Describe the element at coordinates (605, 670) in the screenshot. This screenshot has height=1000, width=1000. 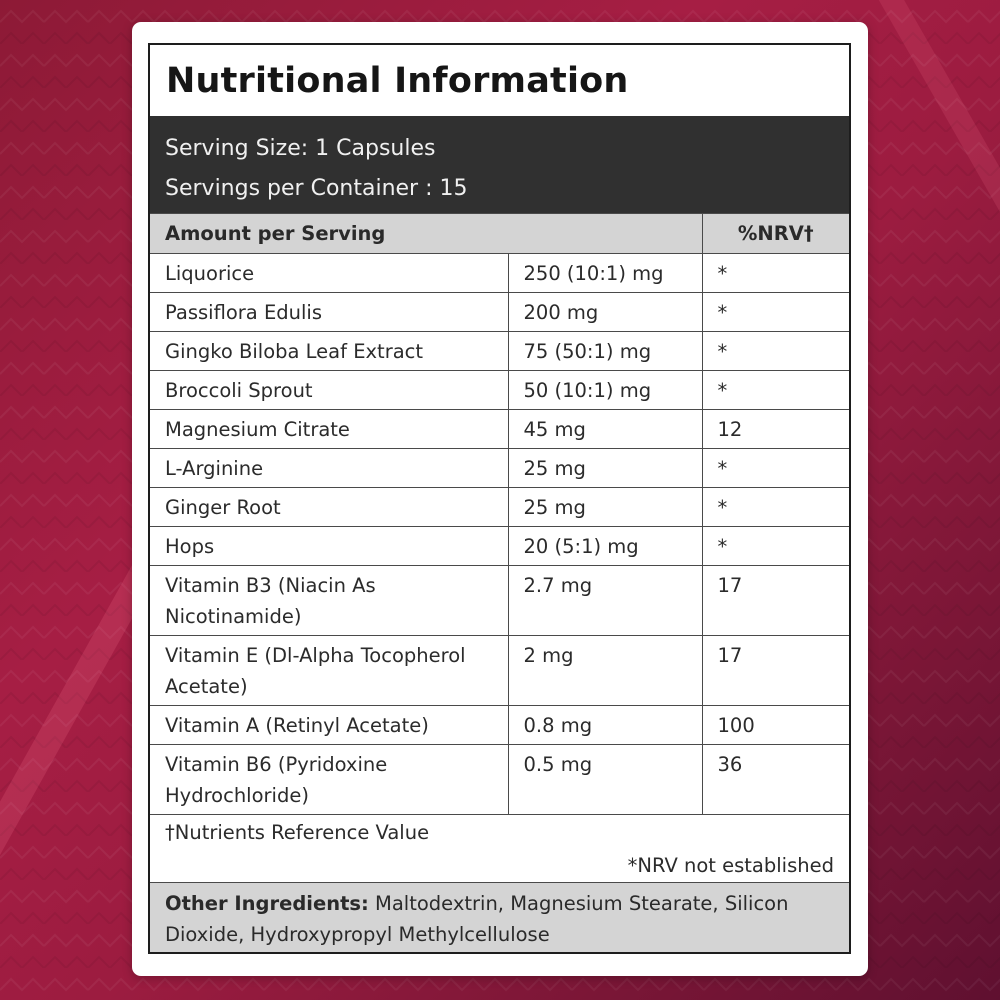
I see `ingredient-amount: 2 mg` at that location.